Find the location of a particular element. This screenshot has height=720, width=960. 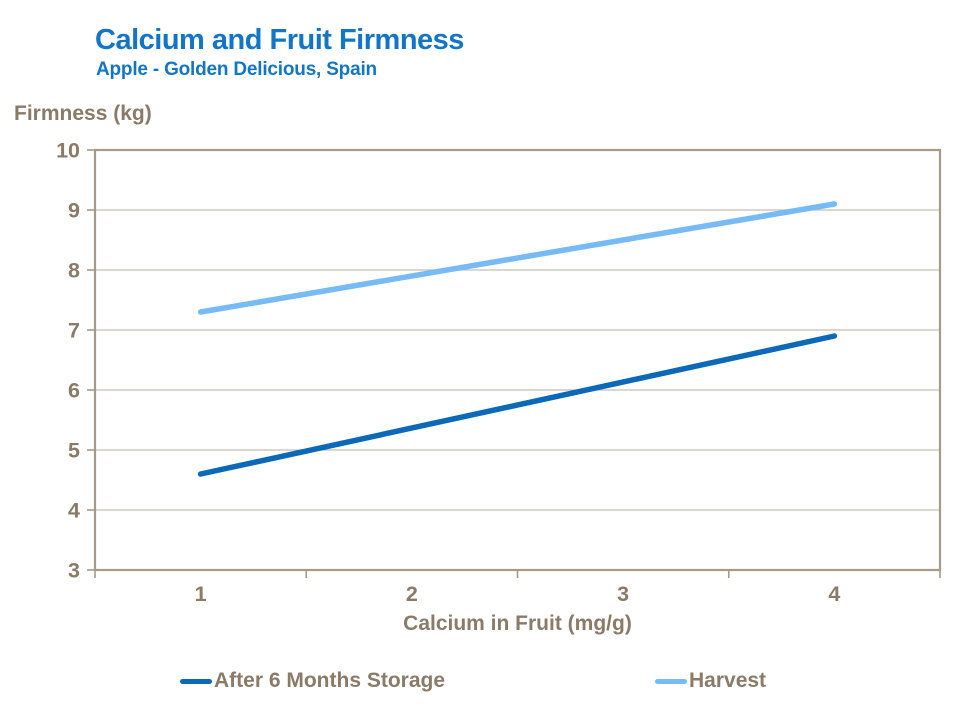

legend-label: After 6 Months Storage is located at coordinates (330, 680).